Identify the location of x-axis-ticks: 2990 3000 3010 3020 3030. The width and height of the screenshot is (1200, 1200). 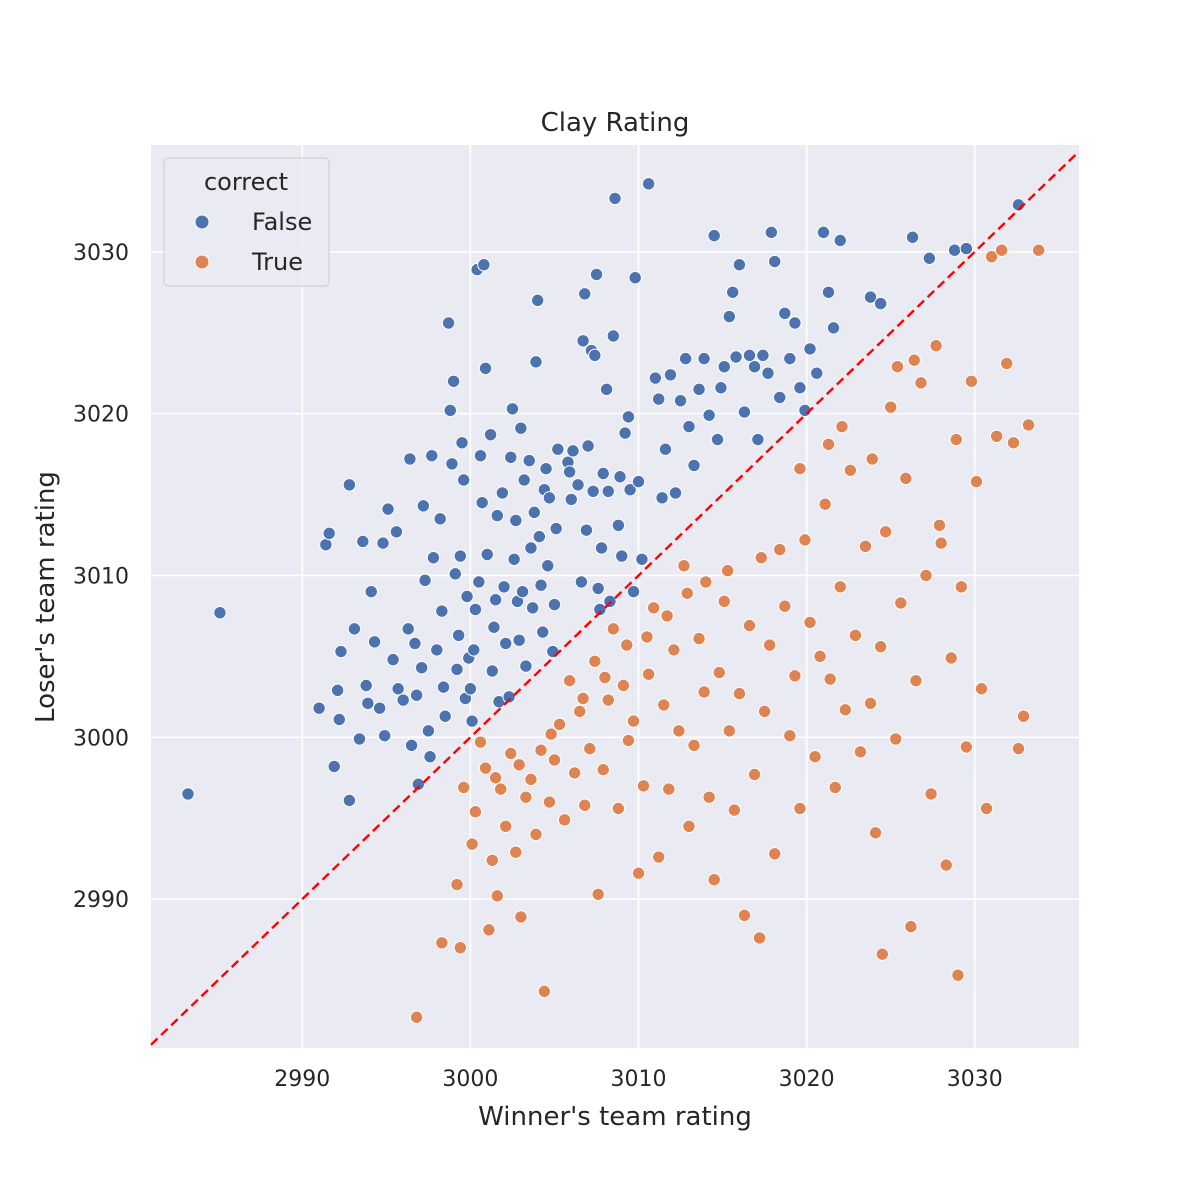
(638, 1079).